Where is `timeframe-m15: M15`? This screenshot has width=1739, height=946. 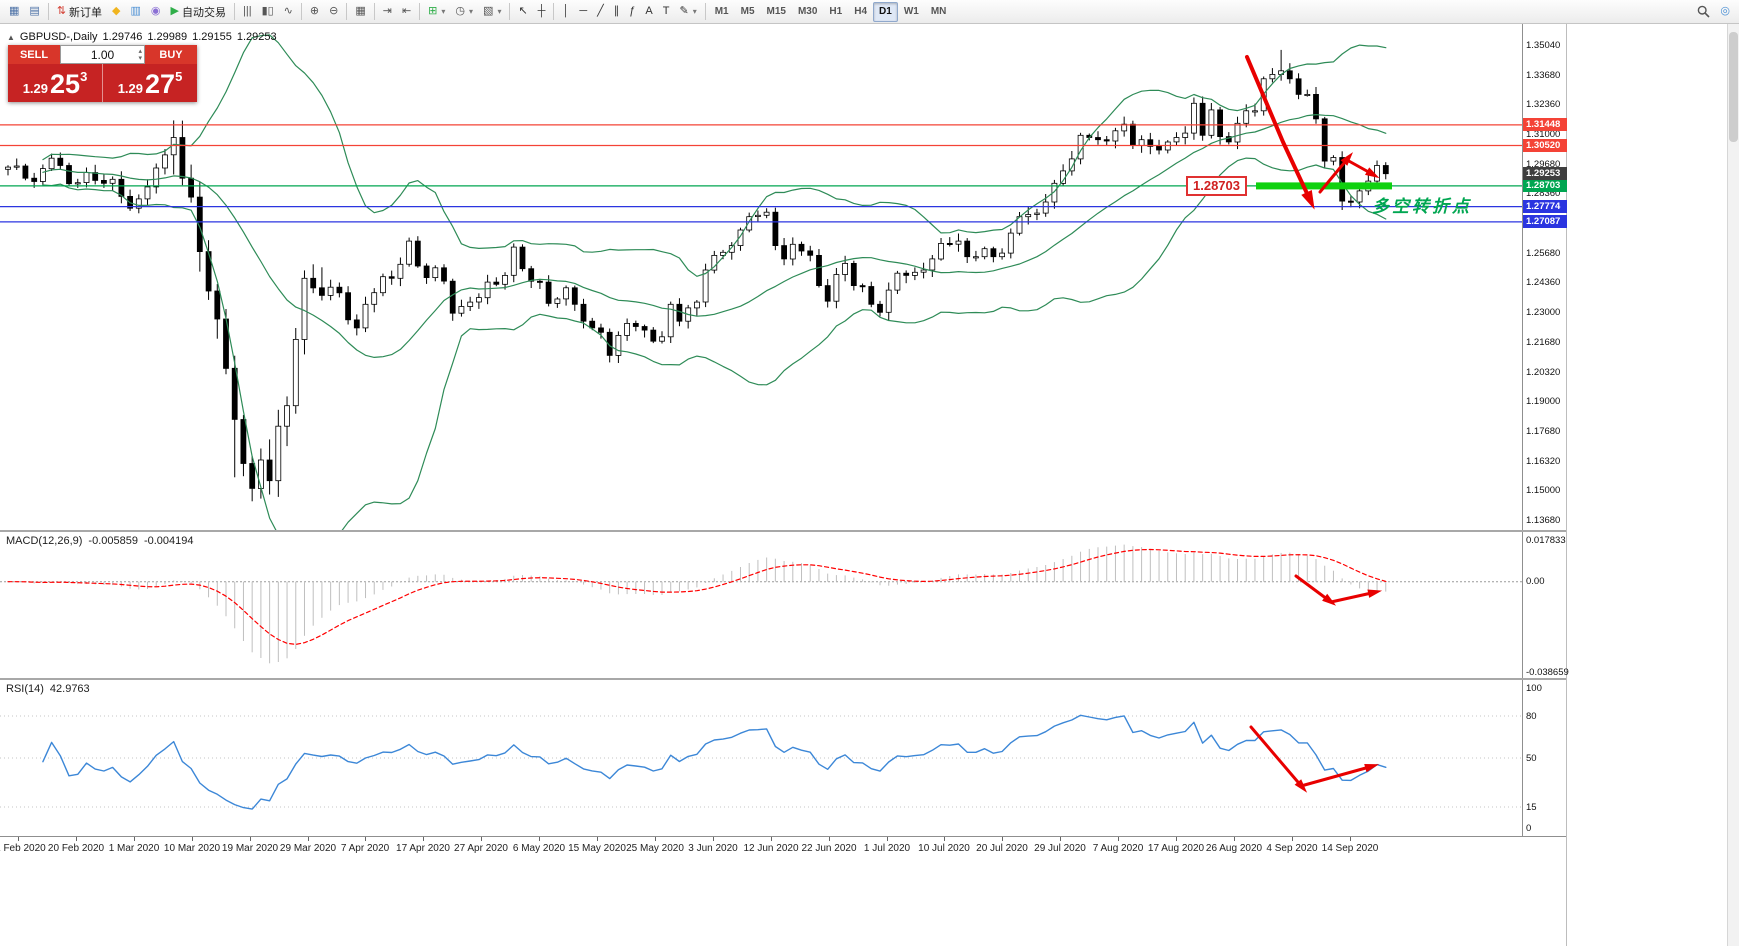 timeframe-m15: M15 is located at coordinates (776, 11).